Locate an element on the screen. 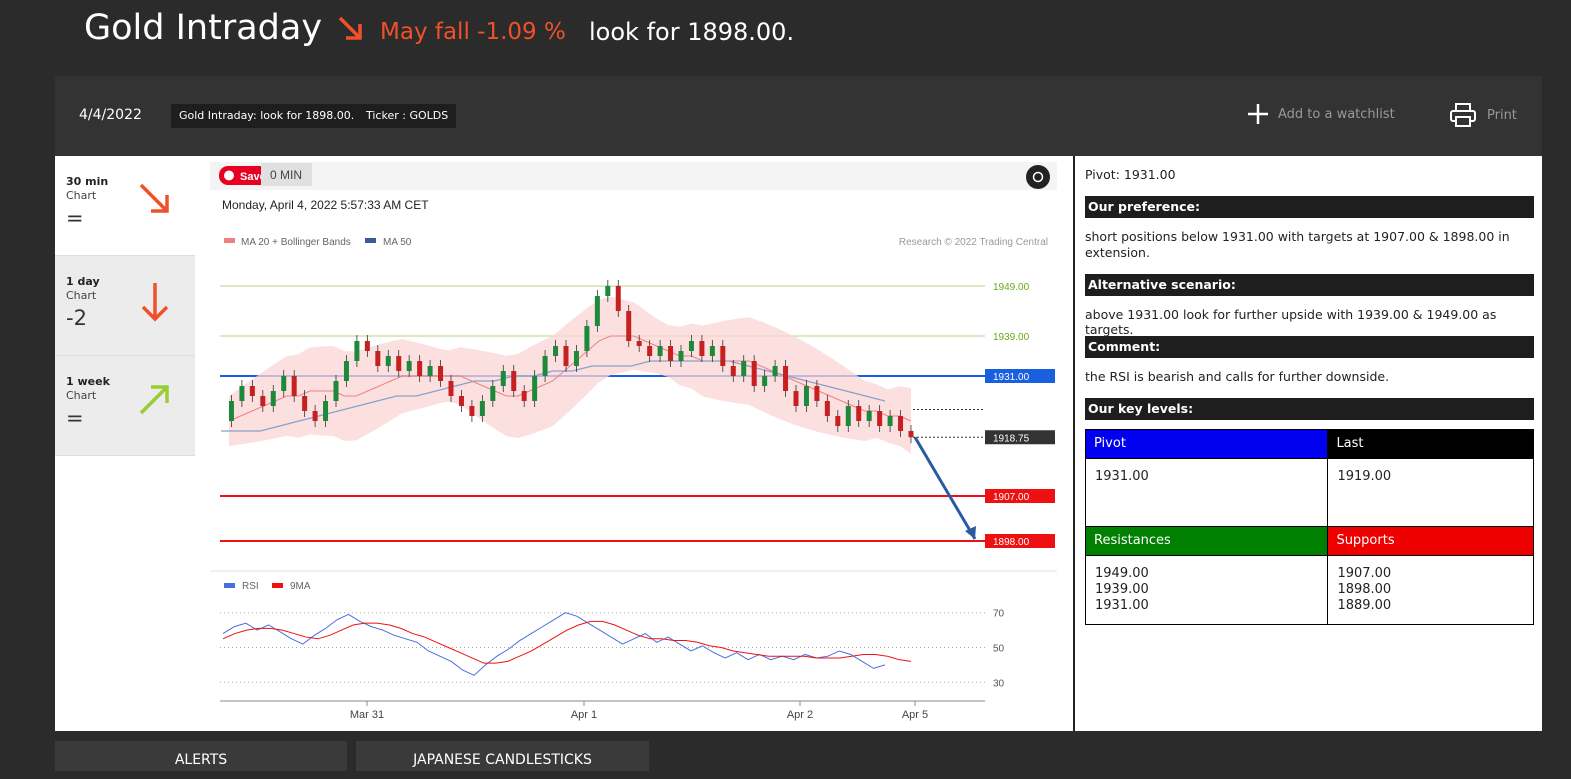 The width and height of the screenshot is (1571, 779). screenshot-icon is located at coordinates (1038, 177).